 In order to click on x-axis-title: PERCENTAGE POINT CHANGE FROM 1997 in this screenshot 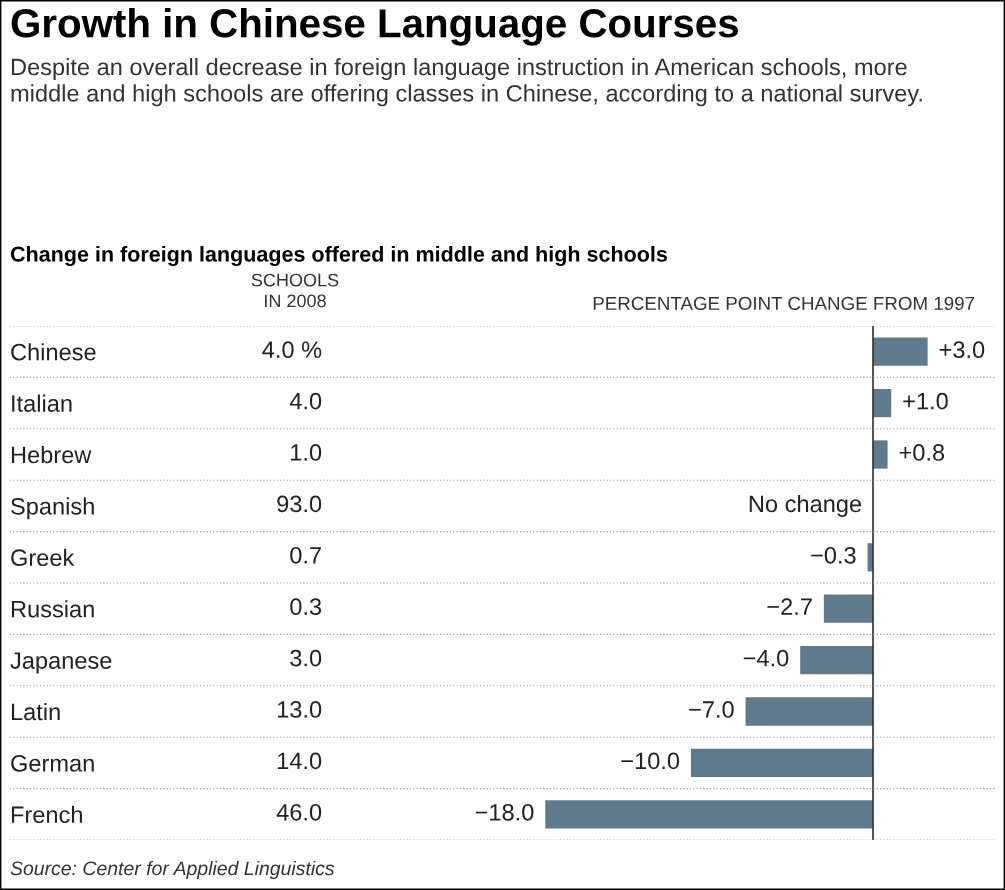, I will do `click(784, 303)`.